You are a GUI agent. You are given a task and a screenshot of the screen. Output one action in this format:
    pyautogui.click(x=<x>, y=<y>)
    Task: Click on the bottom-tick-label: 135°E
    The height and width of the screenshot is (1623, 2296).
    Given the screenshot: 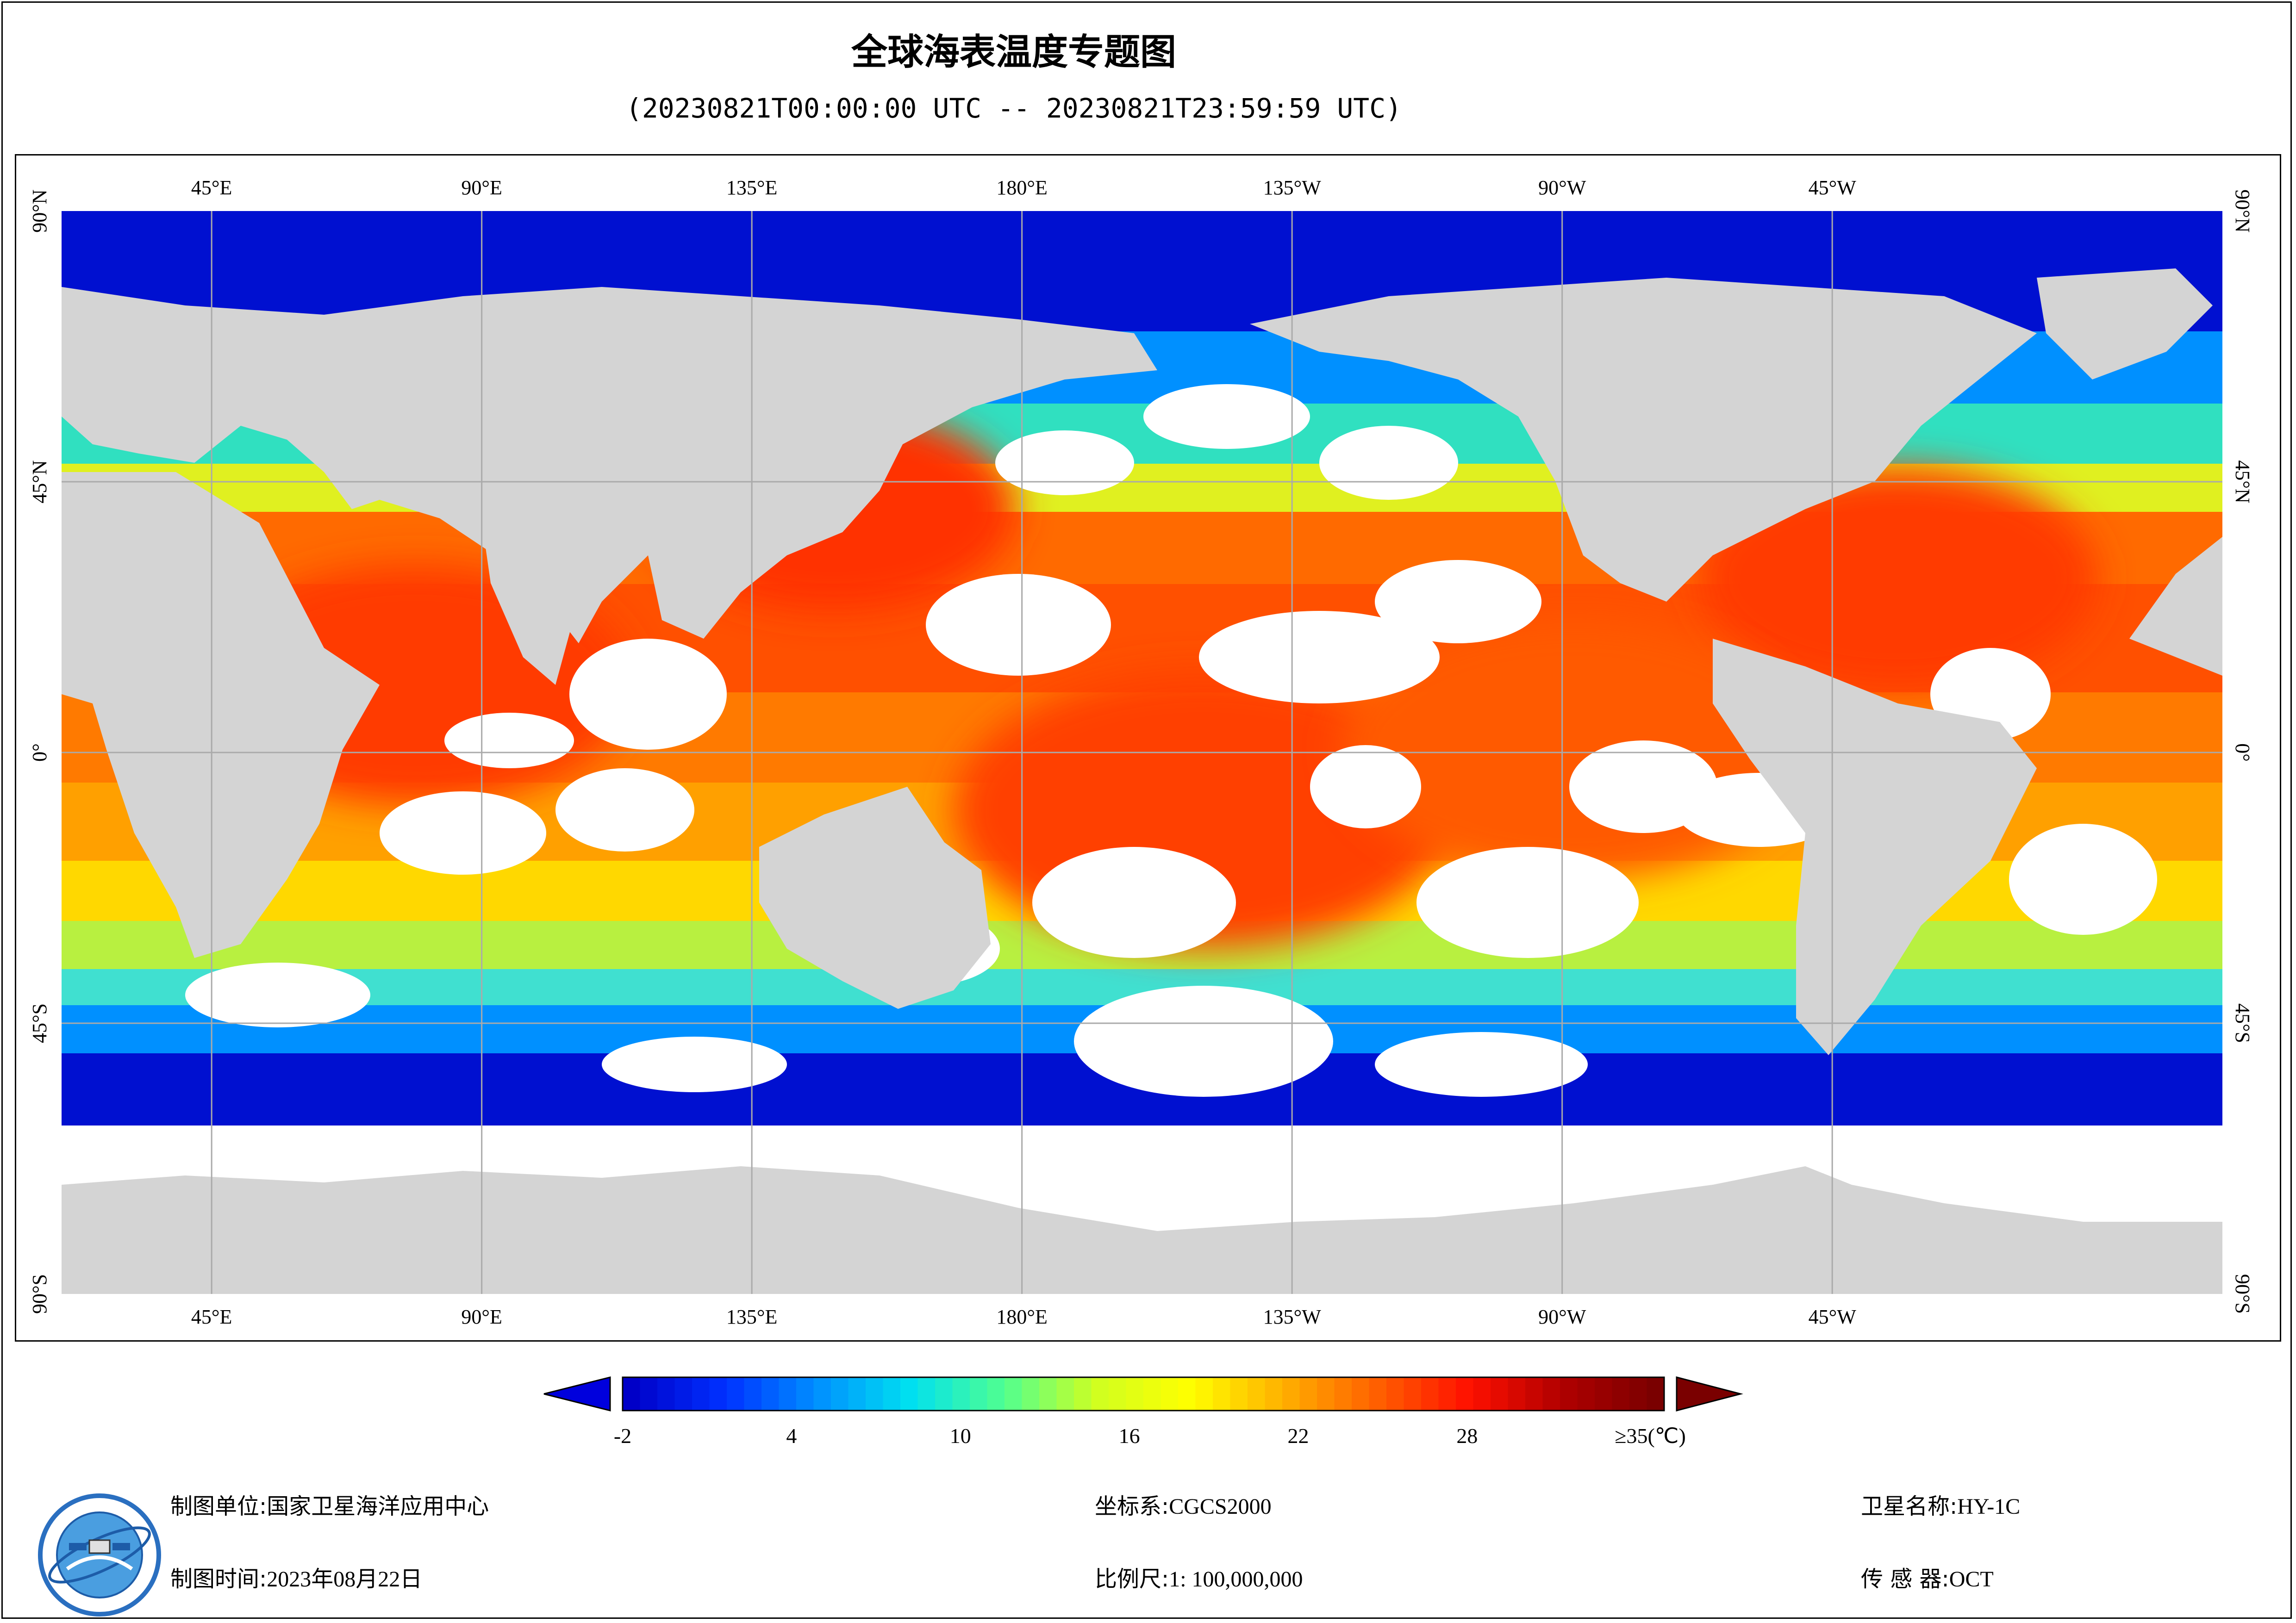 What is the action you would take?
    pyautogui.click(x=751, y=1317)
    